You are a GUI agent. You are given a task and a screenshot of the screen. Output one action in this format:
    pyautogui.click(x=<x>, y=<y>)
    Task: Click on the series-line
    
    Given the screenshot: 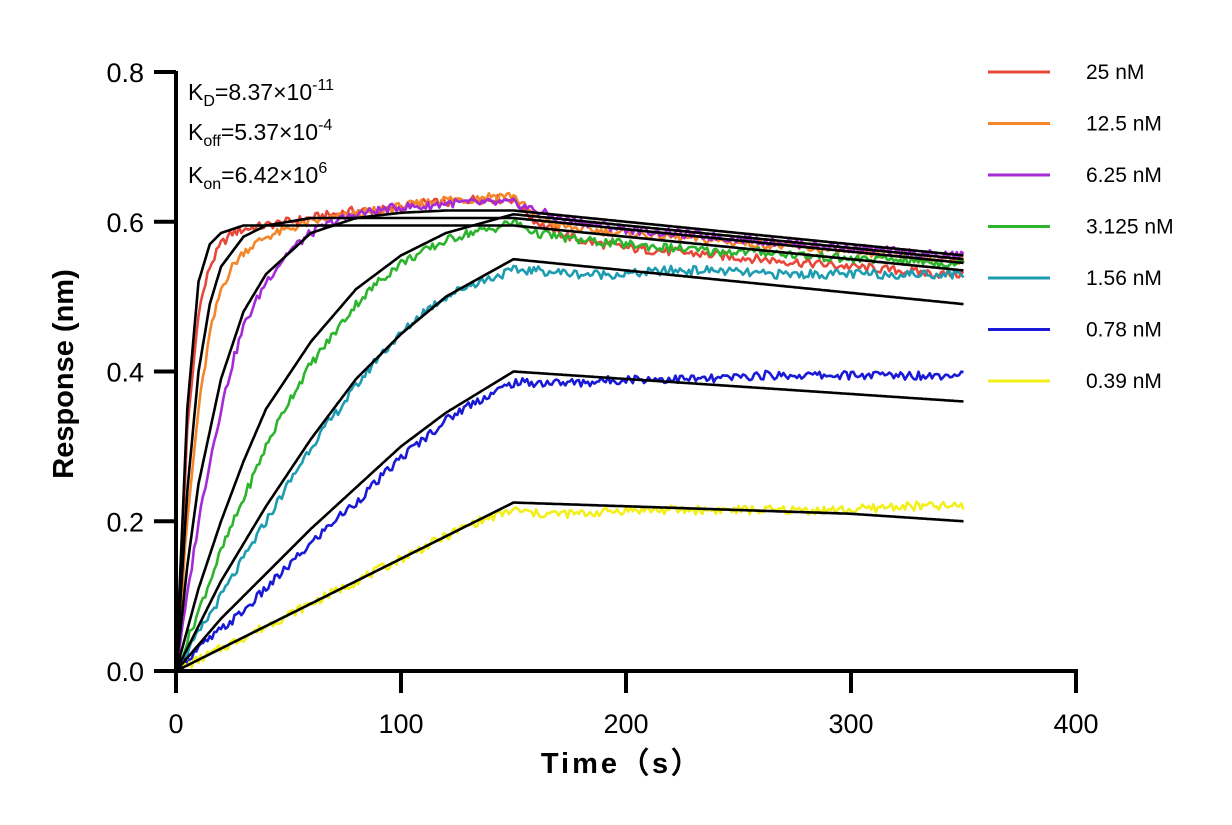 What is the action you would take?
    pyautogui.click(x=570, y=586)
    